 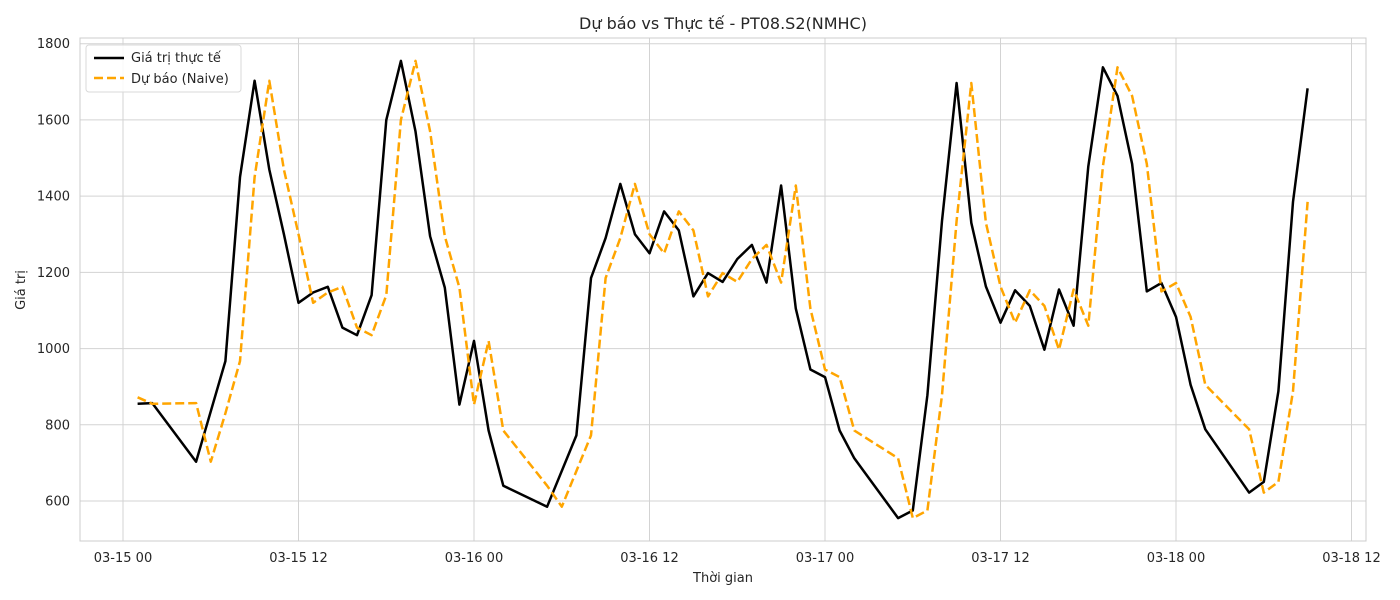 I want to click on y-tick-label: 1400, so click(x=53, y=197).